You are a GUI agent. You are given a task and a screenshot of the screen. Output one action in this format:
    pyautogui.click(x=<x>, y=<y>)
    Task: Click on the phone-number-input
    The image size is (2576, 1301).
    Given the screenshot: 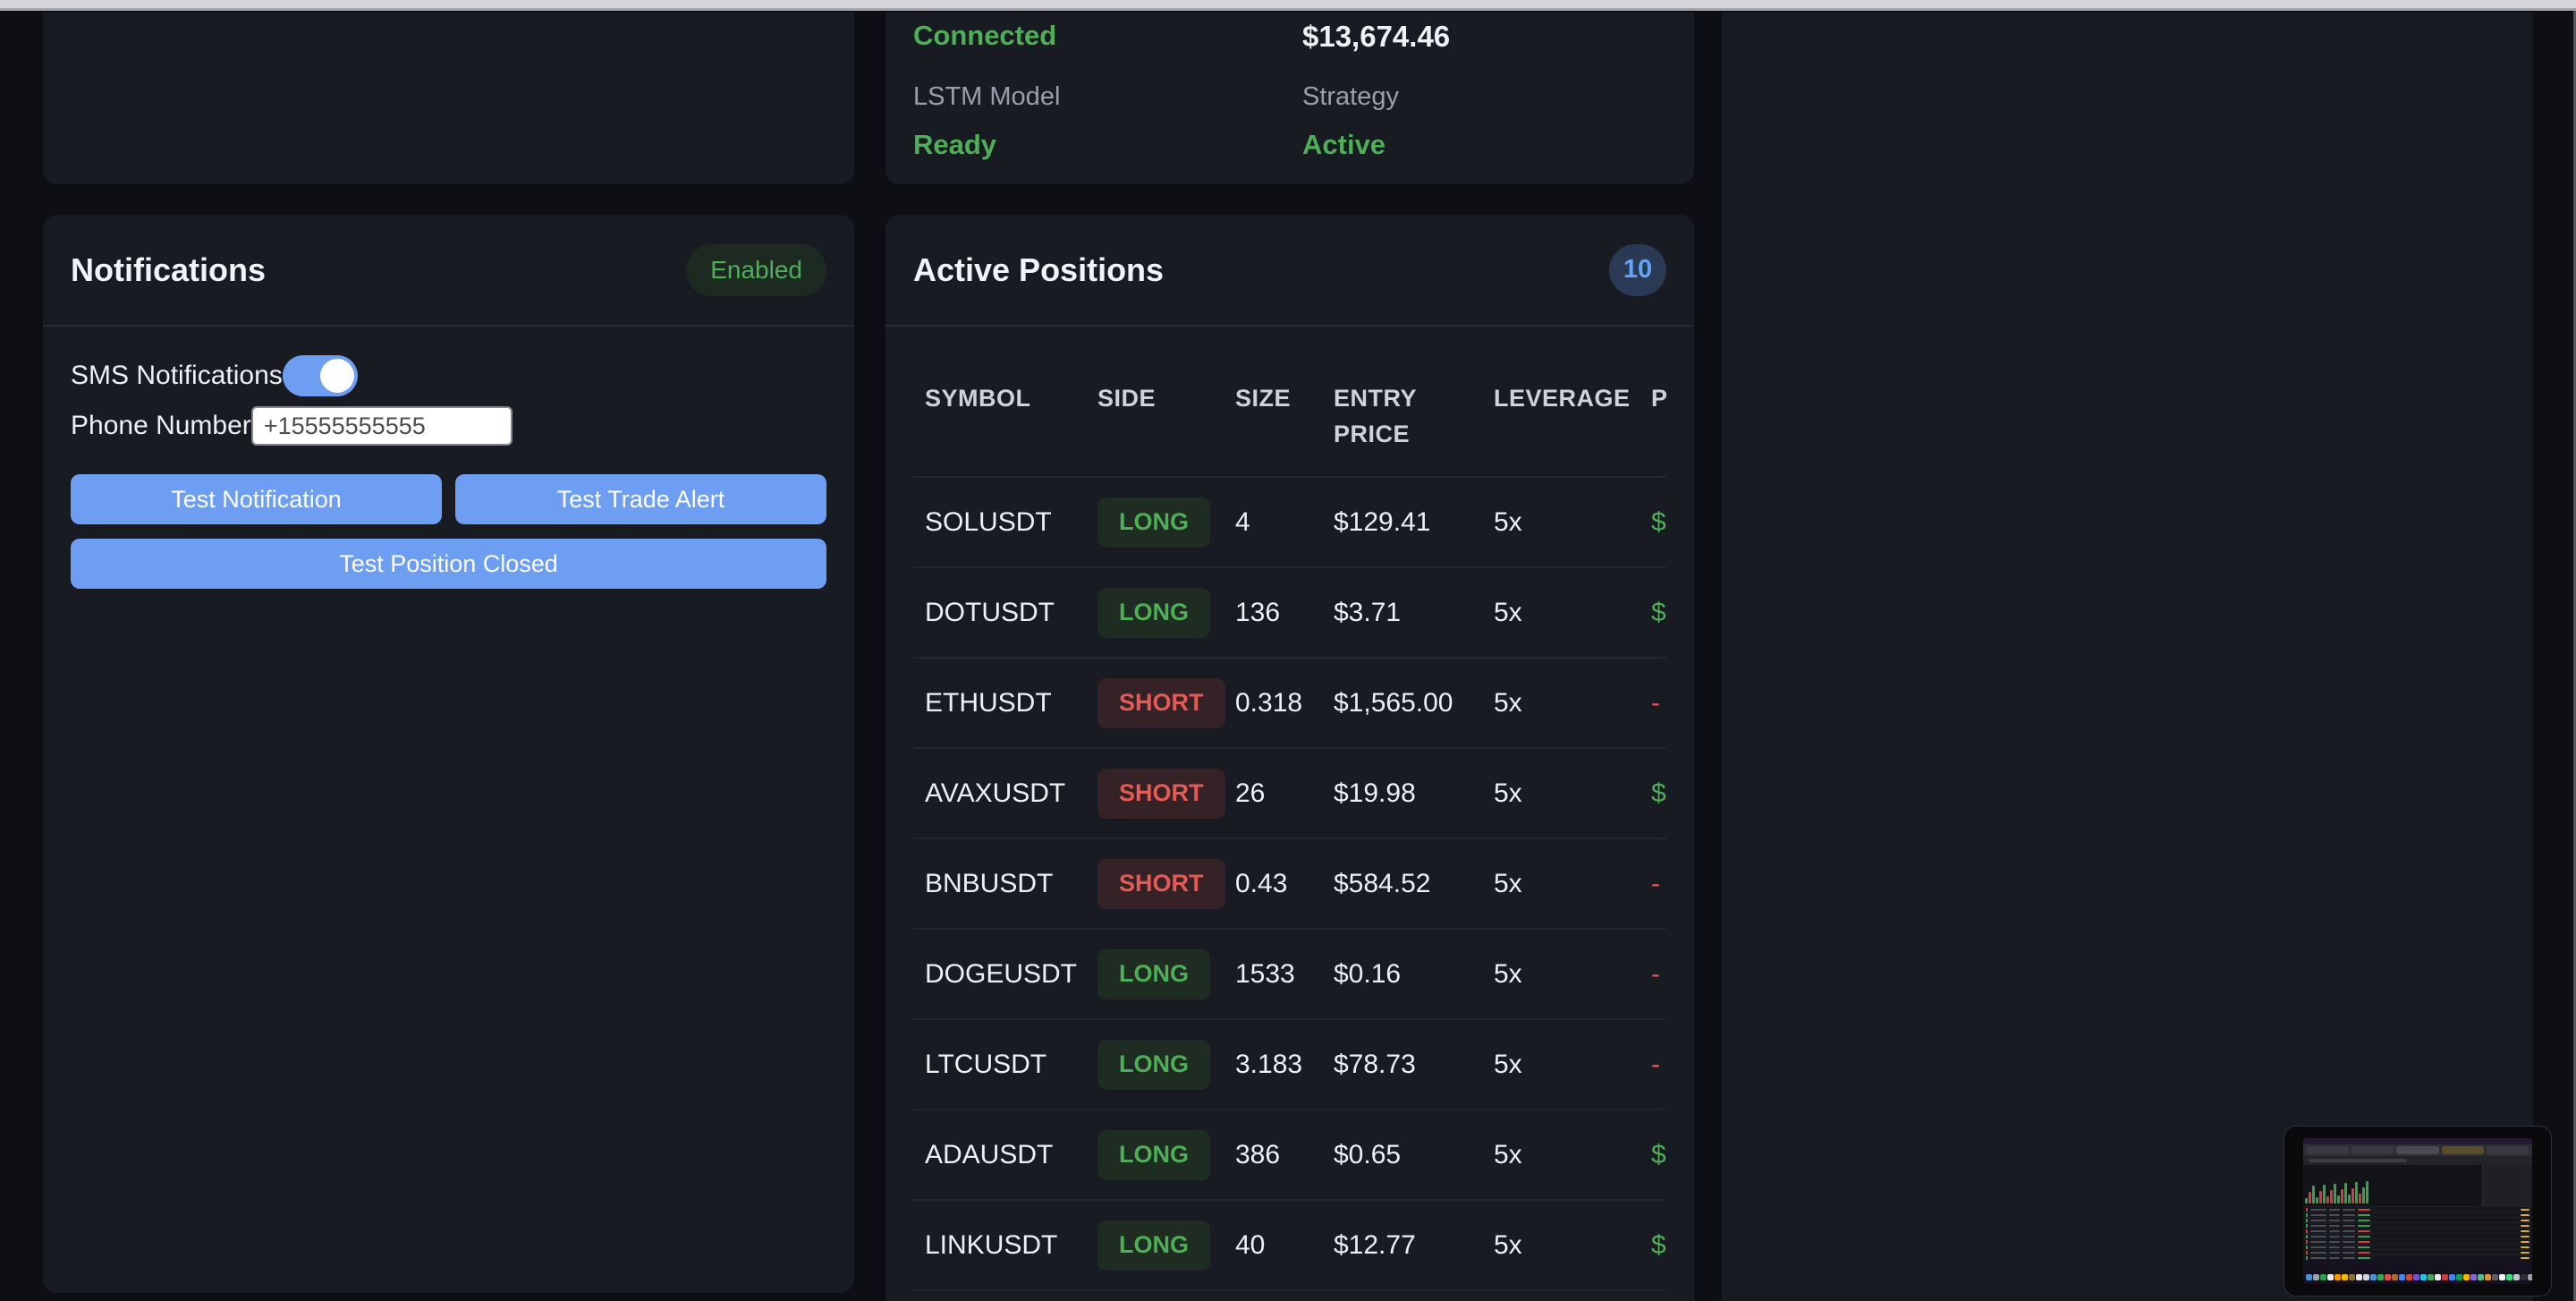 What is the action you would take?
    pyautogui.click(x=381, y=426)
    